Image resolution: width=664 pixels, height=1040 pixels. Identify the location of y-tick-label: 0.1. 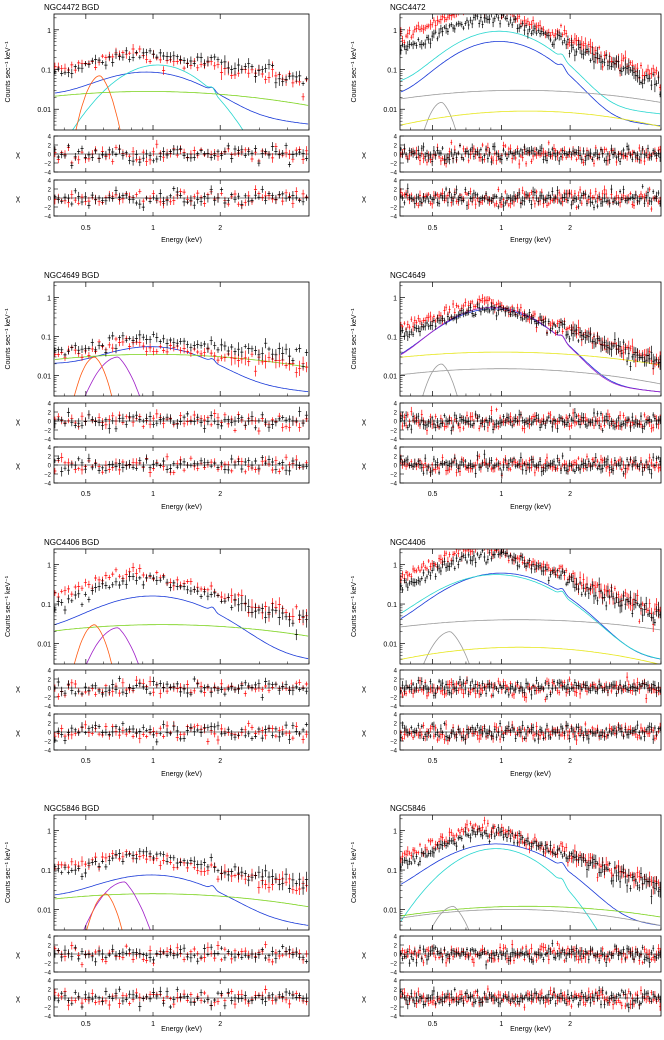
(46, 871).